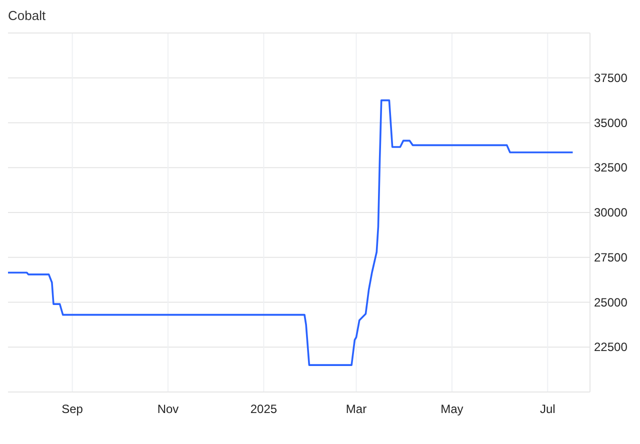 The height and width of the screenshot is (444, 640). What do you see at coordinates (611, 213) in the screenshot?
I see `y-tick-label: 30000` at bounding box center [611, 213].